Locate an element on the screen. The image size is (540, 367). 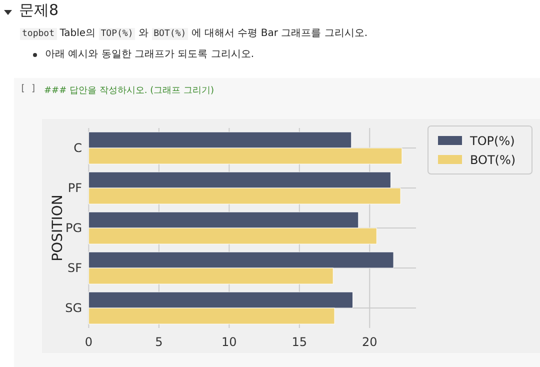
x-tick-label: 20 is located at coordinates (370, 342).